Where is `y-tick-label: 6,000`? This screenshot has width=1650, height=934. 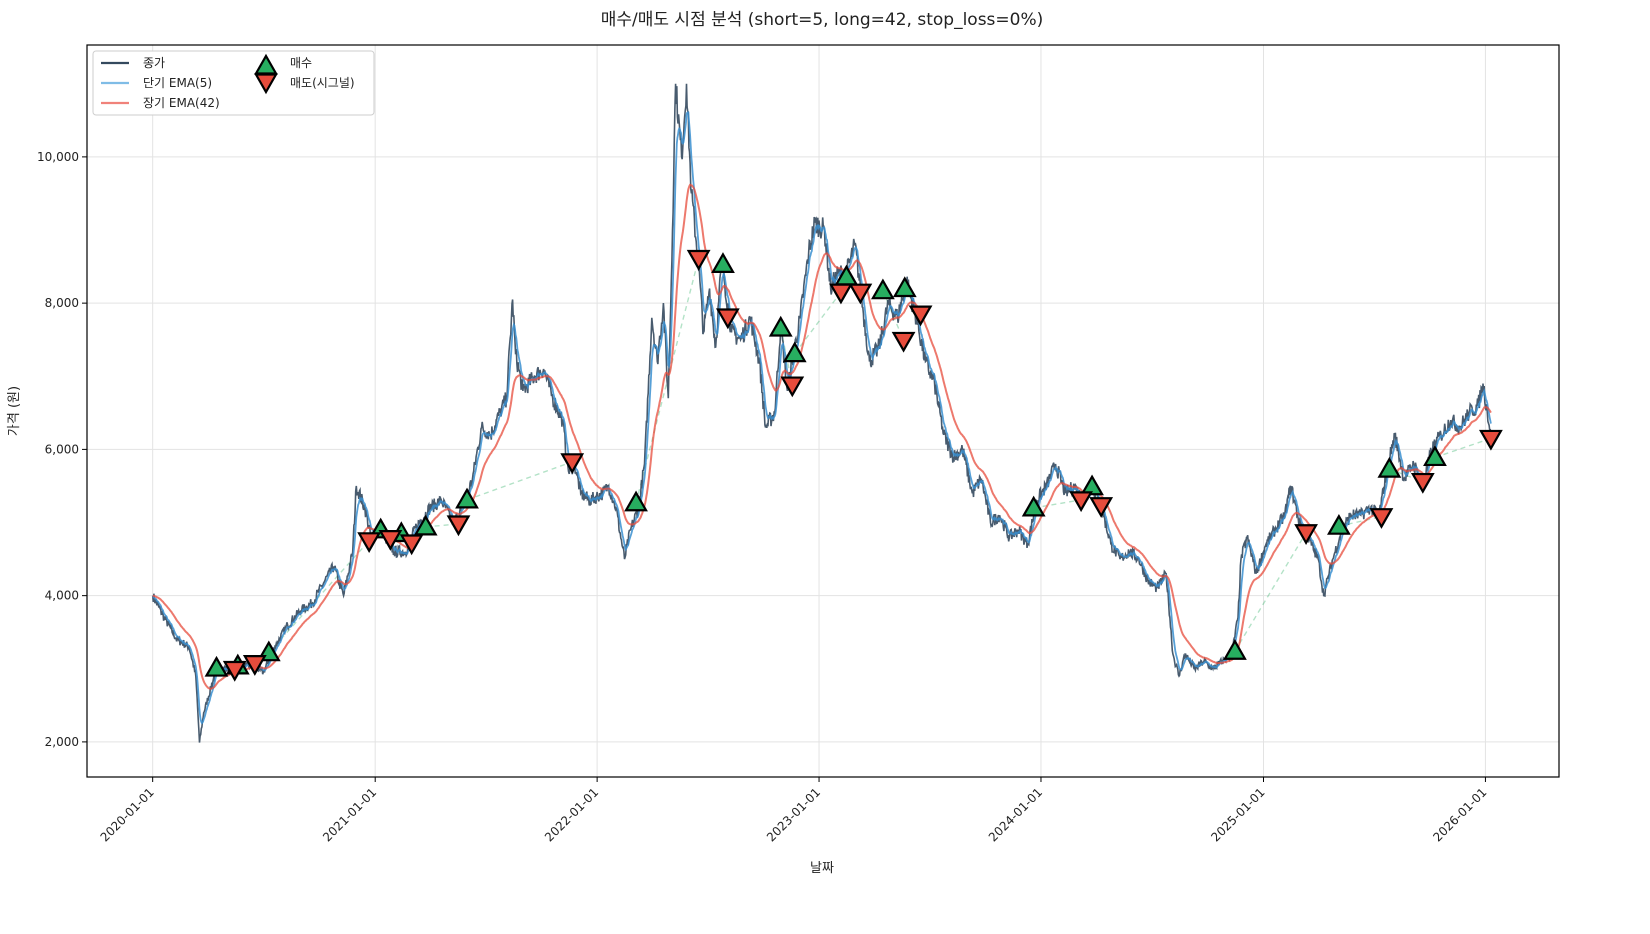
y-tick-label: 6,000 is located at coordinates (62, 449).